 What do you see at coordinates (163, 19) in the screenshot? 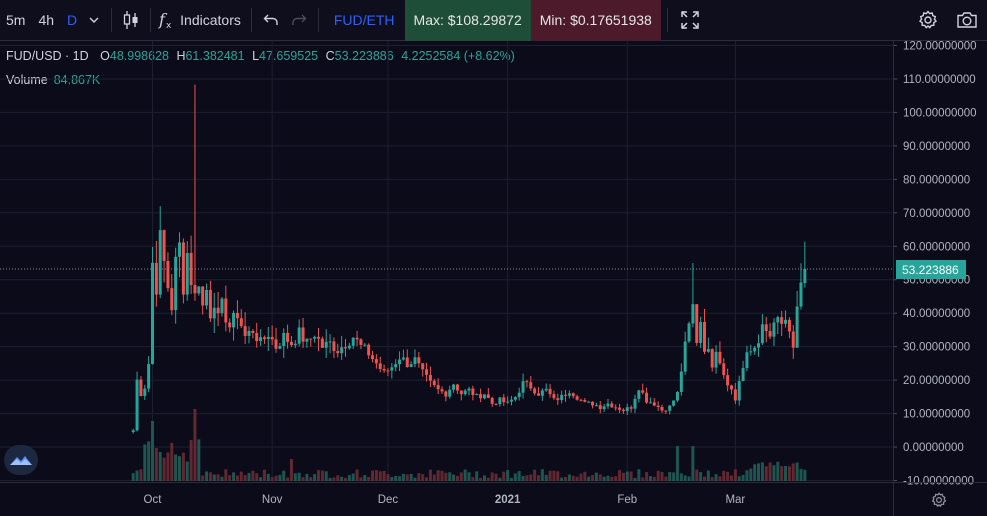
I see `svg-text: f` at bounding box center [163, 19].